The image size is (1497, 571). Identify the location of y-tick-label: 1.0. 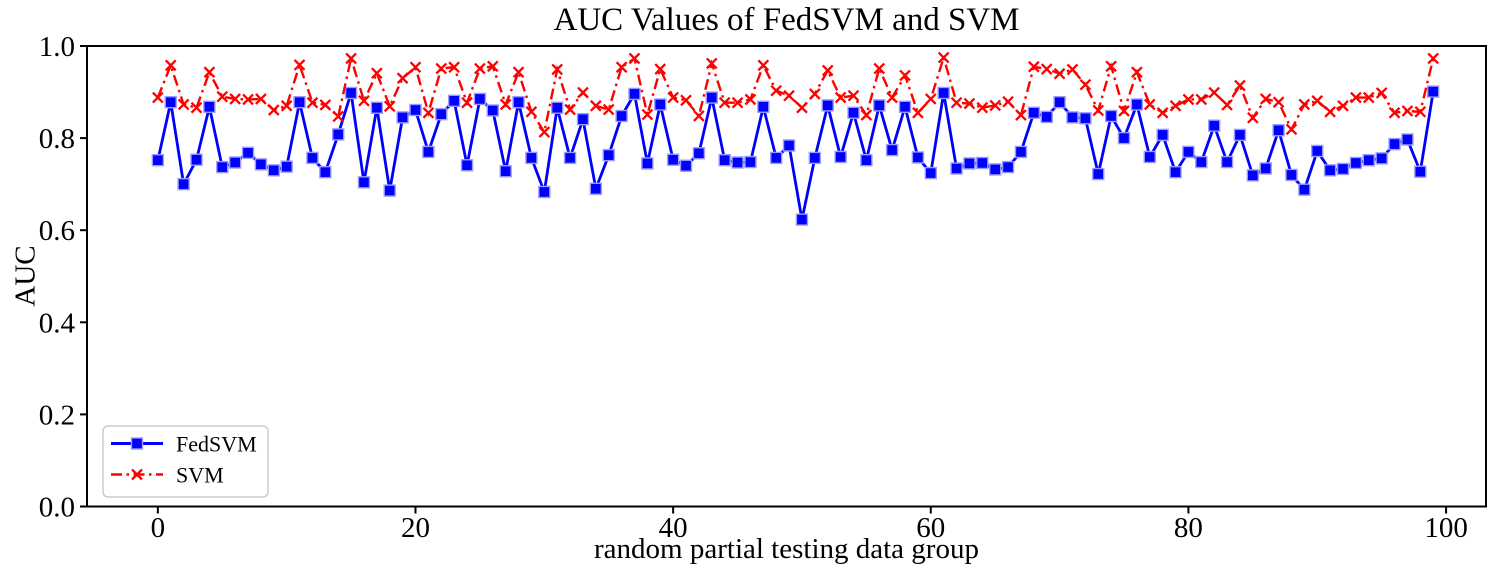
(57, 47).